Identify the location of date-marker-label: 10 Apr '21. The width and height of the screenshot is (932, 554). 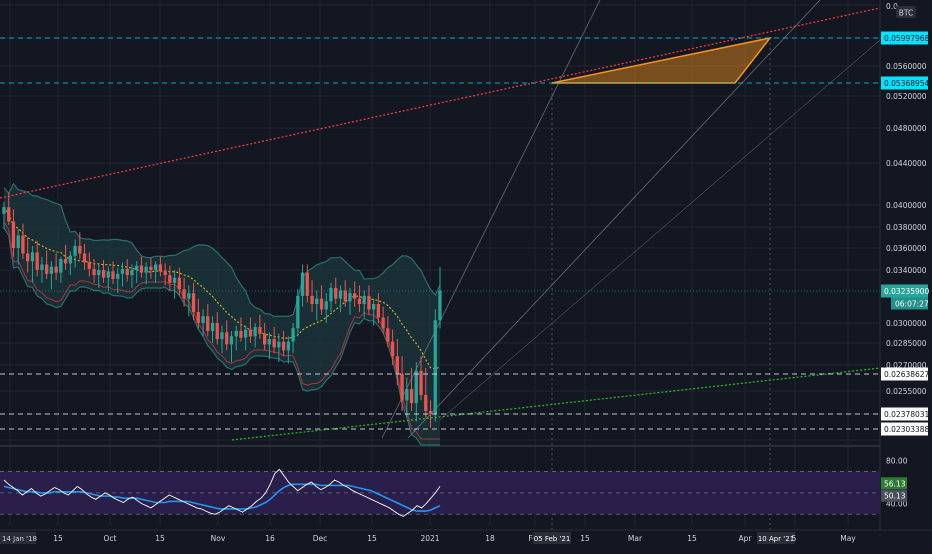
(776, 539).